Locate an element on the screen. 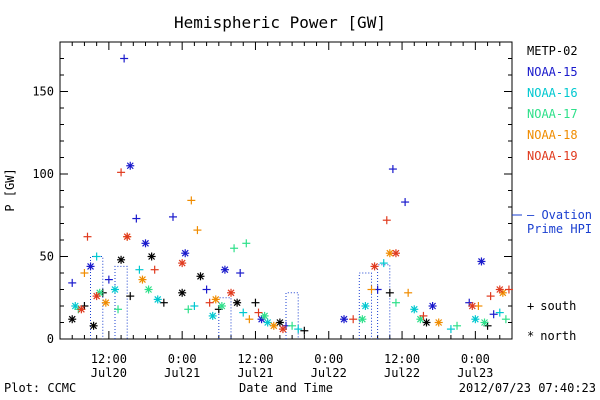  legend-entry-noaa-16: NOAA-16 is located at coordinates (552, 93).